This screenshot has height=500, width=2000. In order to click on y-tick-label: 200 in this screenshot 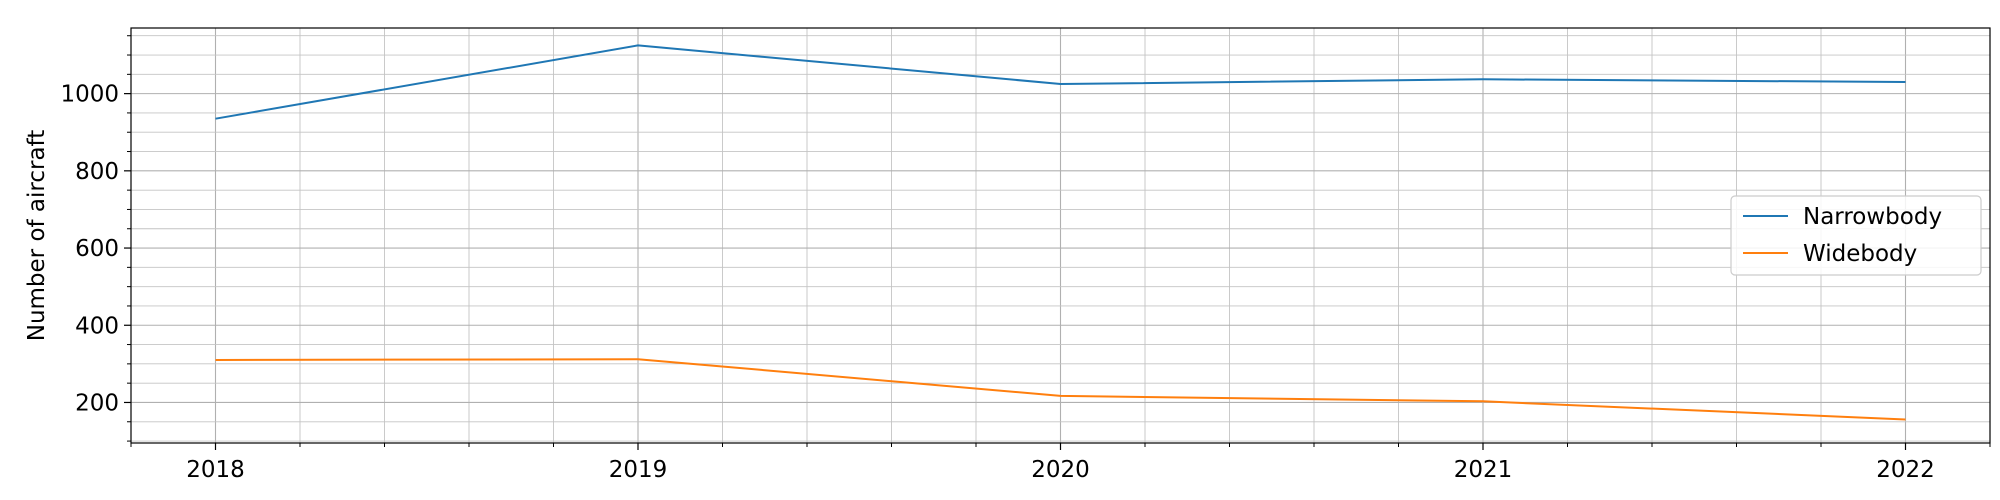, I will do `click(97, 403)`.